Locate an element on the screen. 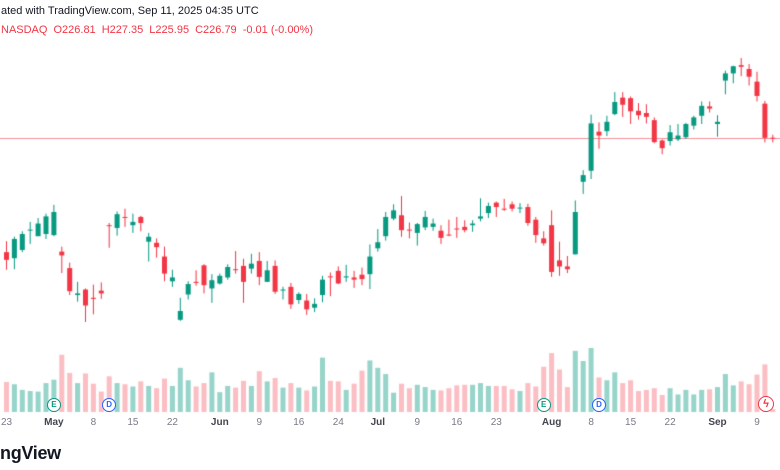 Image resolution: width=780 pixels, height=470 pixels. low-value: L225.95 is located at coordinates (169, 30).